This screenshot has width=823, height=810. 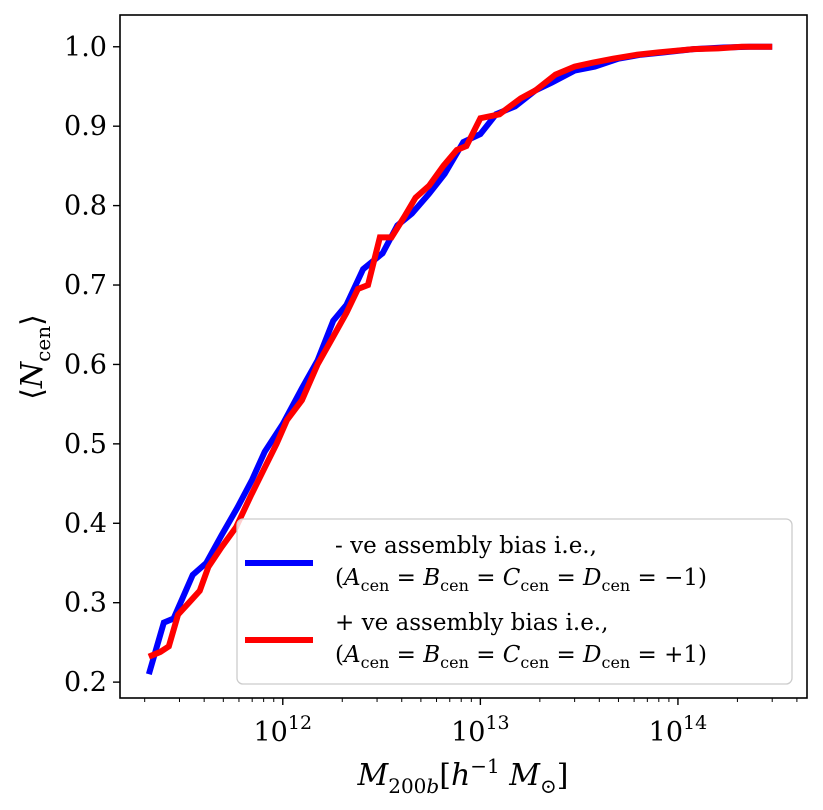 I want to click on legend-entry-negative-line1: - ve assembly bias i.e.,, so click(x=466, y=546).